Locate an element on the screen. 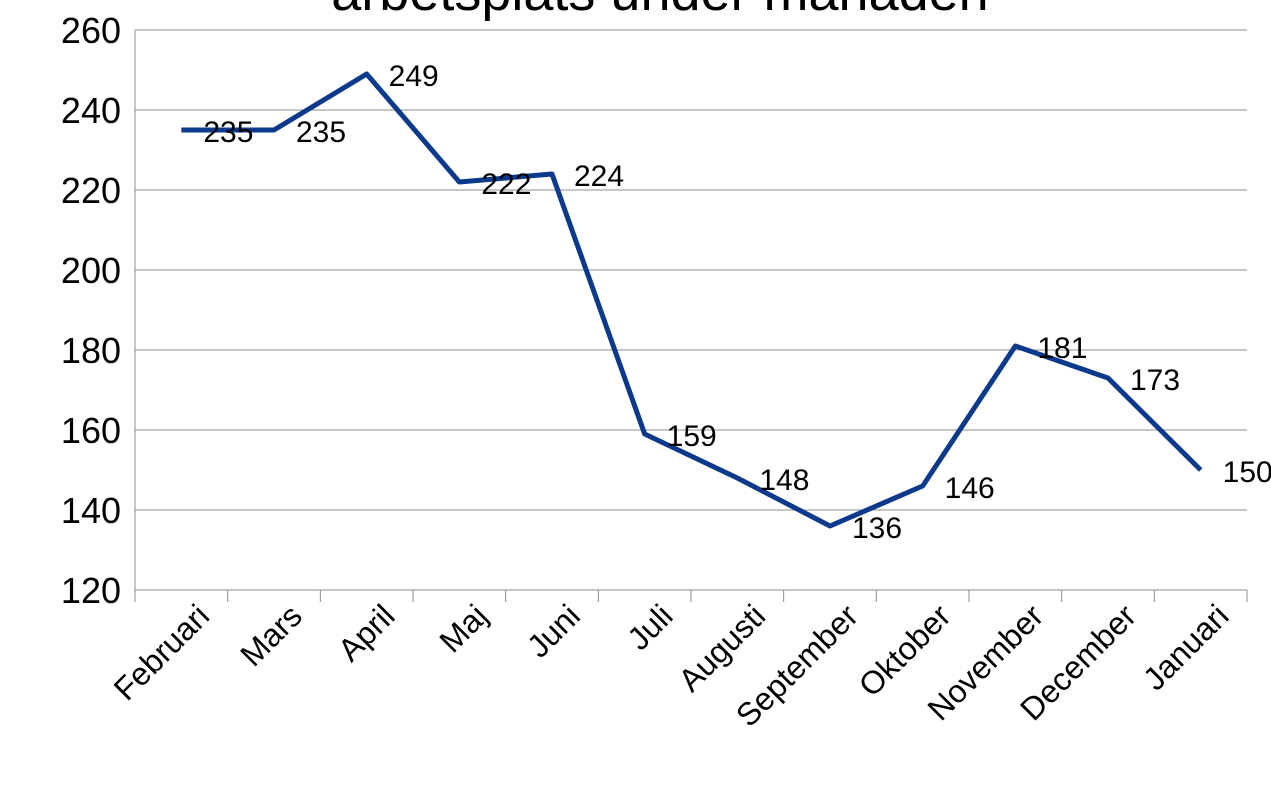 The height and width of the screenshot is (811, 1271). data-label: 136 is located at coordinates (877, 528).